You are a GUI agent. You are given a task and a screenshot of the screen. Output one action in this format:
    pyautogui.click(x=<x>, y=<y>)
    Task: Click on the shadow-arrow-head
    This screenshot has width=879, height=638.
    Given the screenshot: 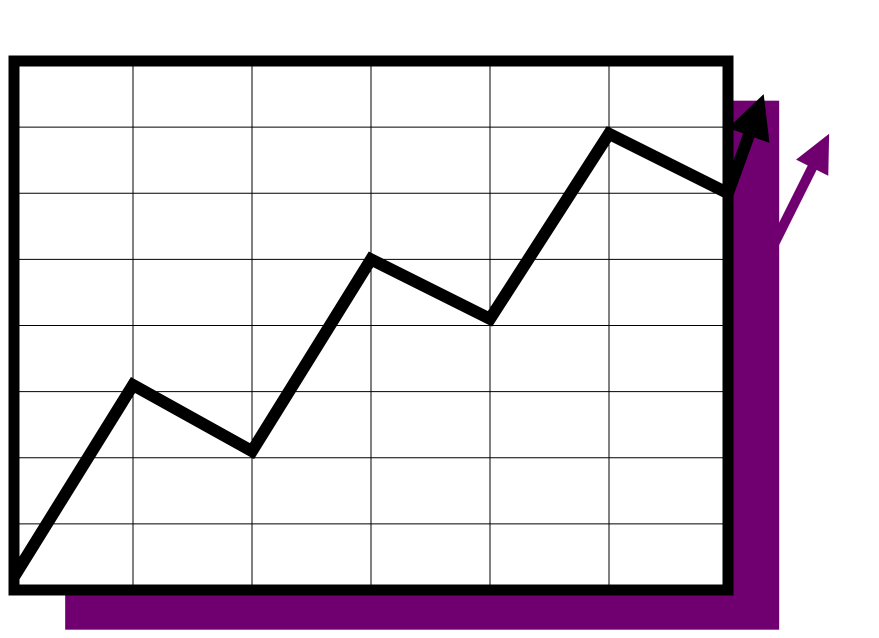 What is the action you would take?
    pyautogui.click(x=813, y=154)
    